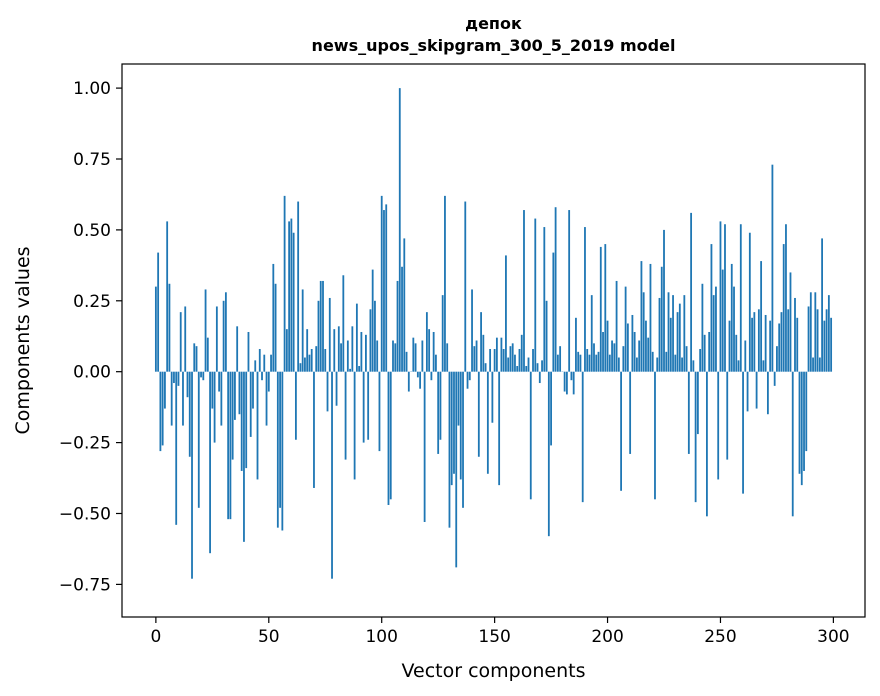  I want to click on x-axis-ticks: 0 50 100 150 200 250 300, so click(500, 632).